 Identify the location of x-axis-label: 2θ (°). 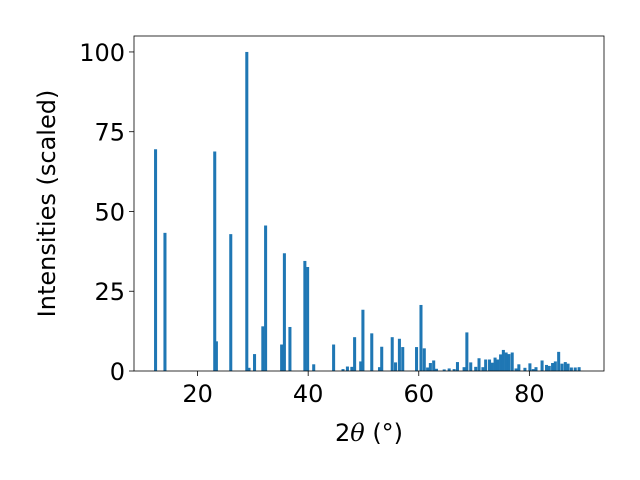
(369, 433).